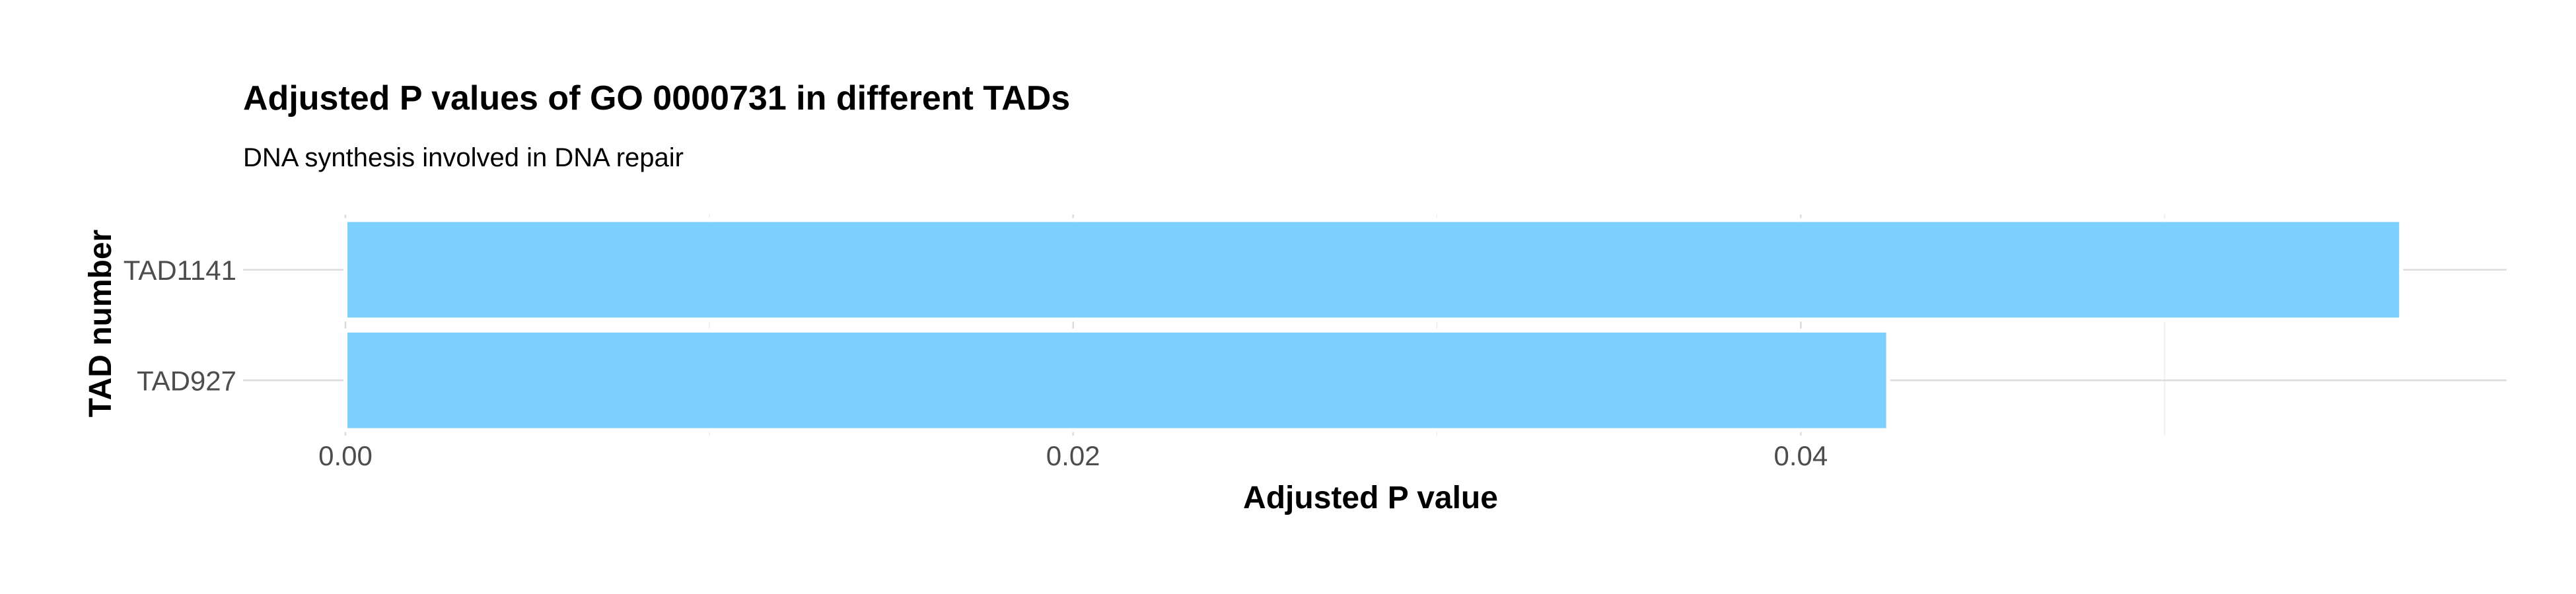  I want to click on x-axis-title: Adjusted P value, so click(1370, 497).